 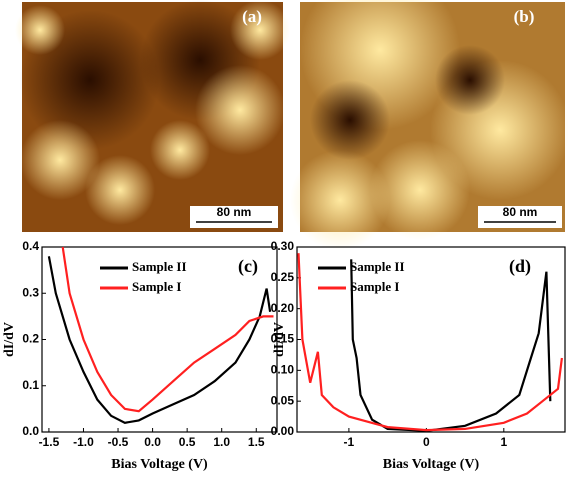 What do you see at coordinates (283, 277) in the screenshot?
I see `y-tick-label: 0.25` at bounding box center [283, 277].